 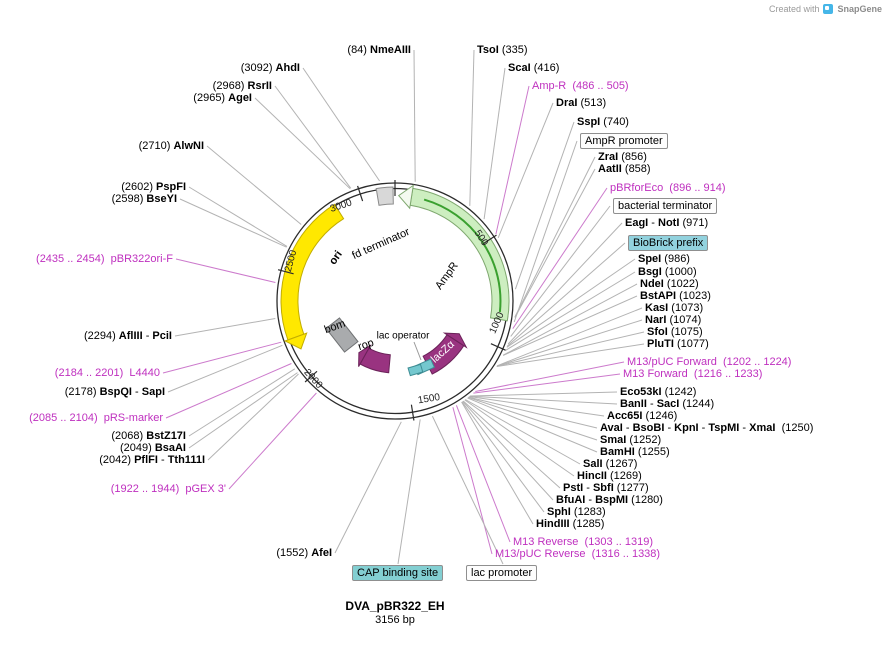 I want to click on label-tsoi: TsoI (335), so click(x=502, y=50).